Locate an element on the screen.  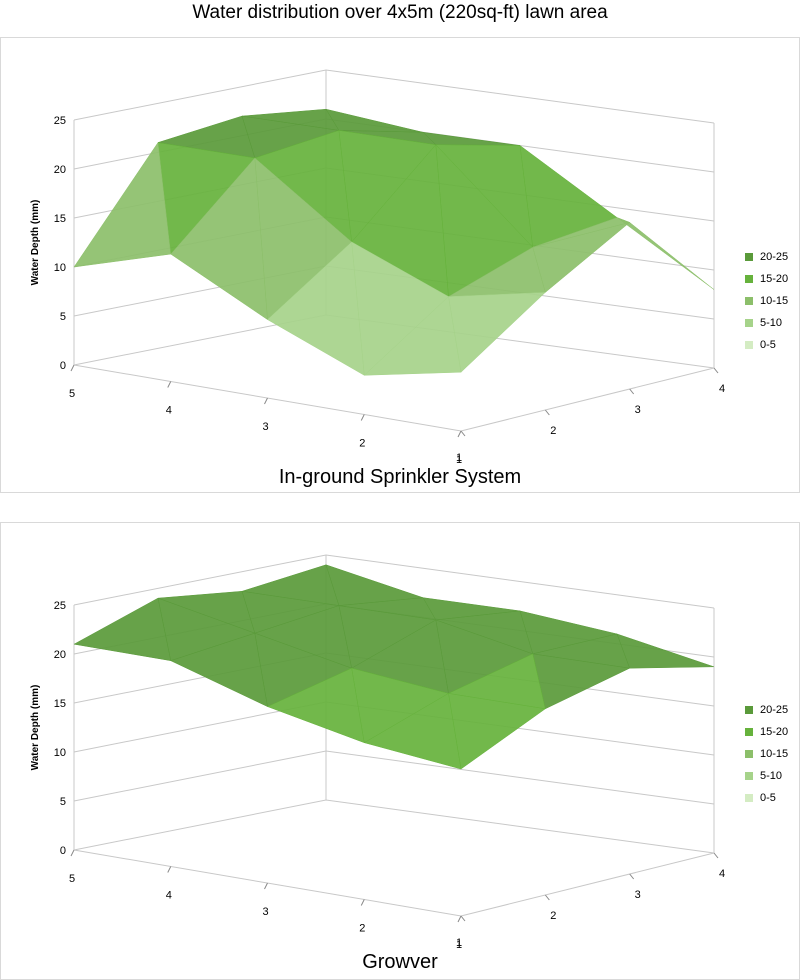
legend-label: 10-15 is located at coordinates (774, 301).